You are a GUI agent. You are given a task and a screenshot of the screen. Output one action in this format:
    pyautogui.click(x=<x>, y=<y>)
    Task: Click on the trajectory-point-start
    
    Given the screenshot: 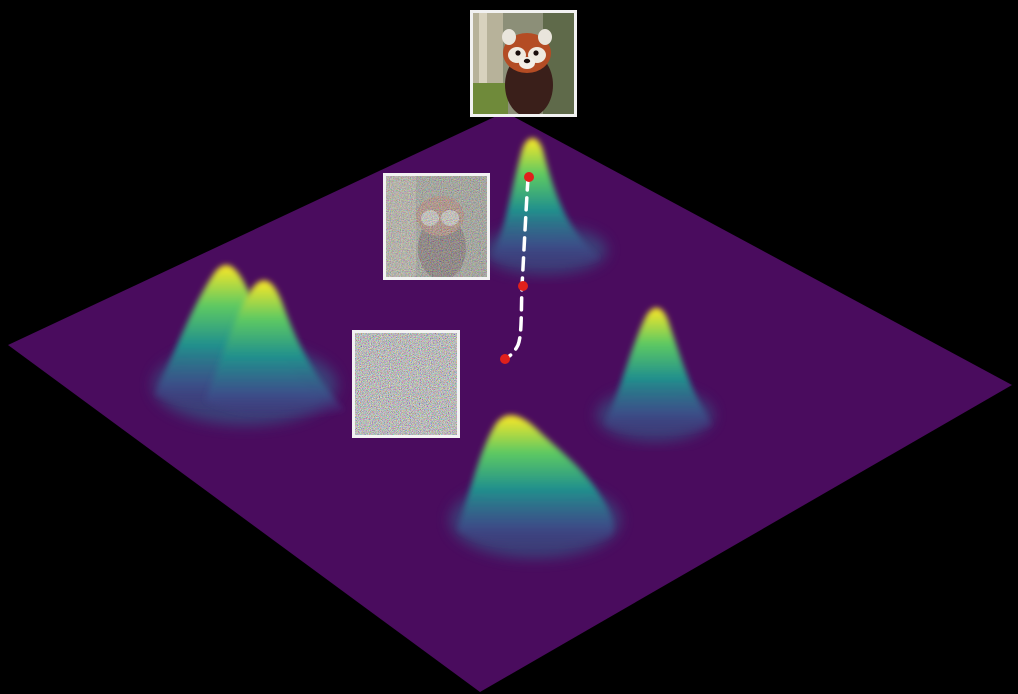 What is the action you would take?
    pyautogui.click(x=505, y=359)
    